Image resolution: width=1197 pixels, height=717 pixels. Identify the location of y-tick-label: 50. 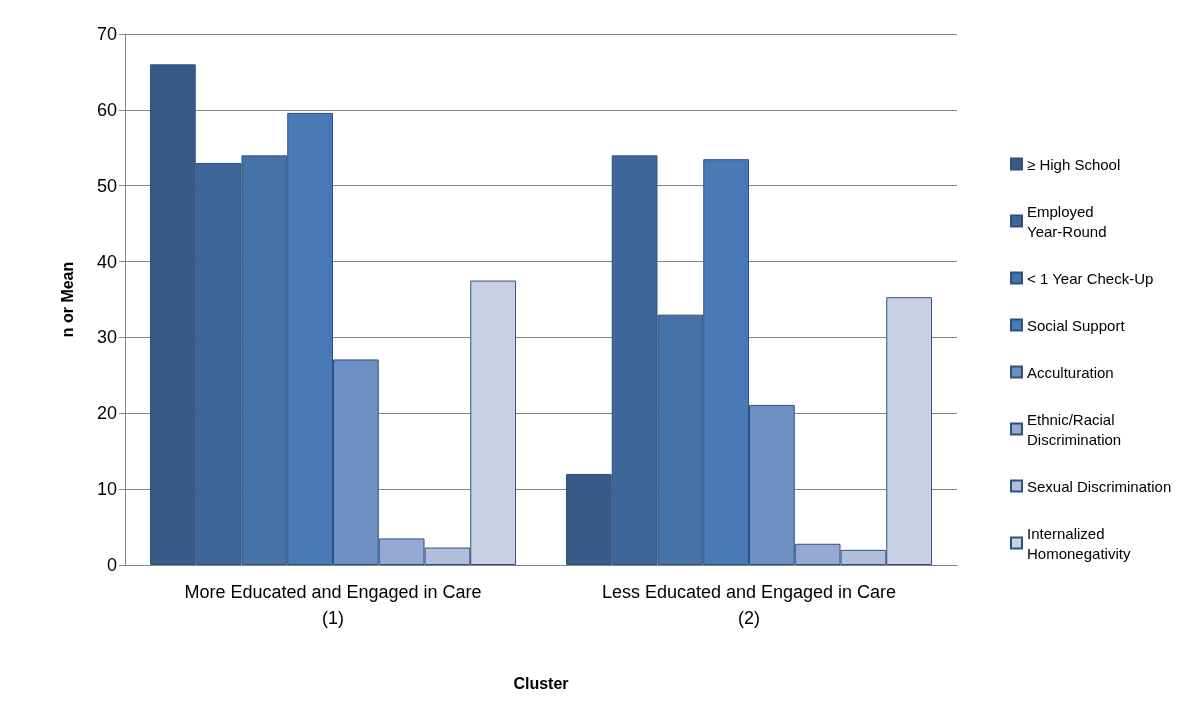
(106, 185).